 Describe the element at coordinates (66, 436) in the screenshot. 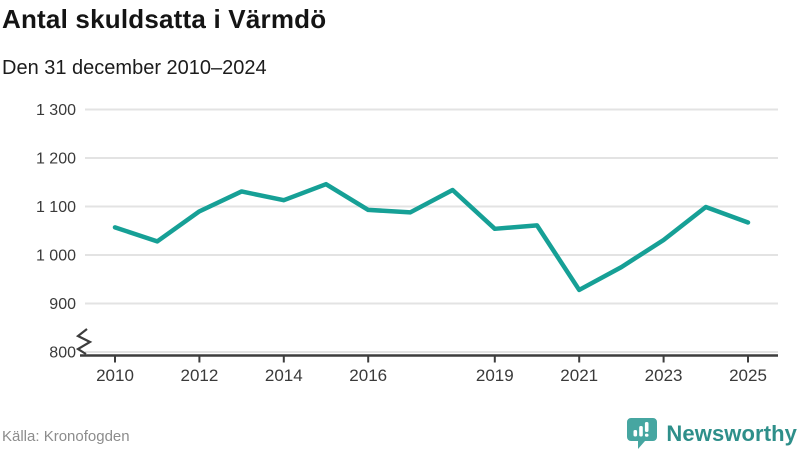

I see `source-note: Källa: Kronofogden` at that location.